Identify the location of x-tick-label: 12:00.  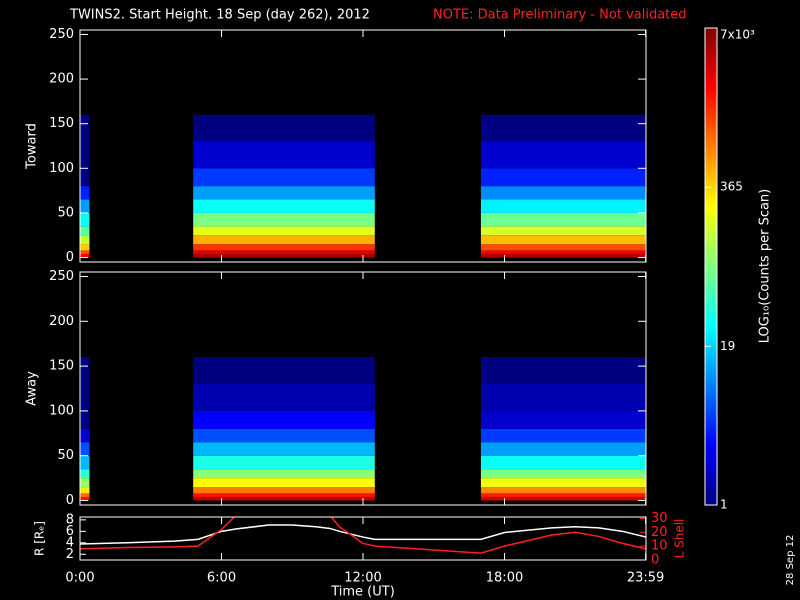
(362, 578).